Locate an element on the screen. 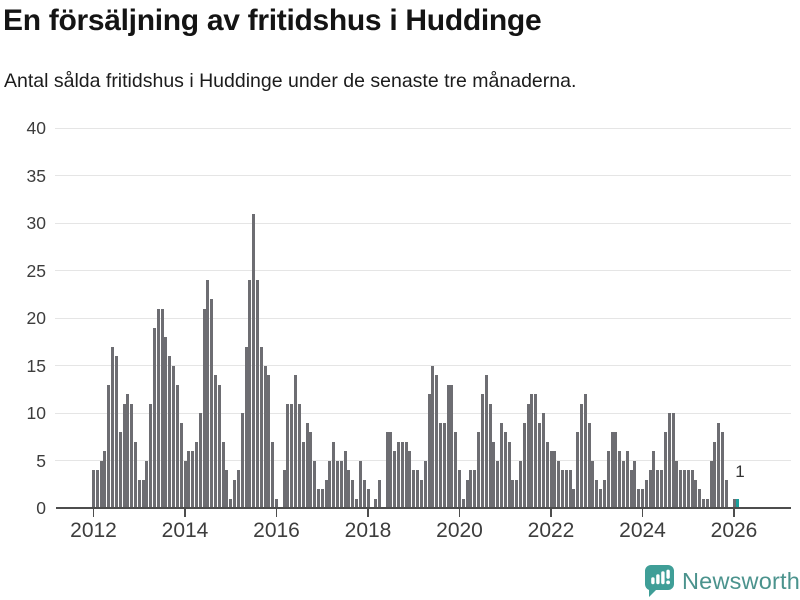  y-axis-label: 40 is located at coordinates (36, 128).